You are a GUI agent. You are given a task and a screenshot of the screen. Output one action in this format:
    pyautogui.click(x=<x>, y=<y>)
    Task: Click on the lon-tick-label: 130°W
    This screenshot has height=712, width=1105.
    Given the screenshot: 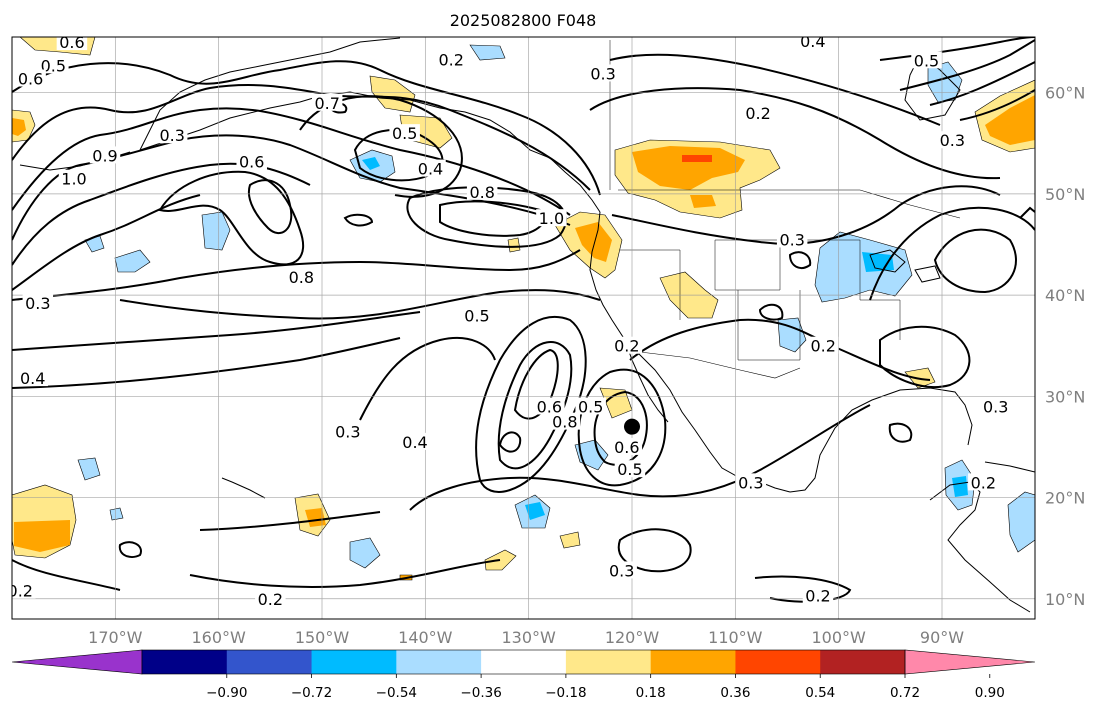 What is the action you would take?
    pyautogui.click(x=528, y=637)
    